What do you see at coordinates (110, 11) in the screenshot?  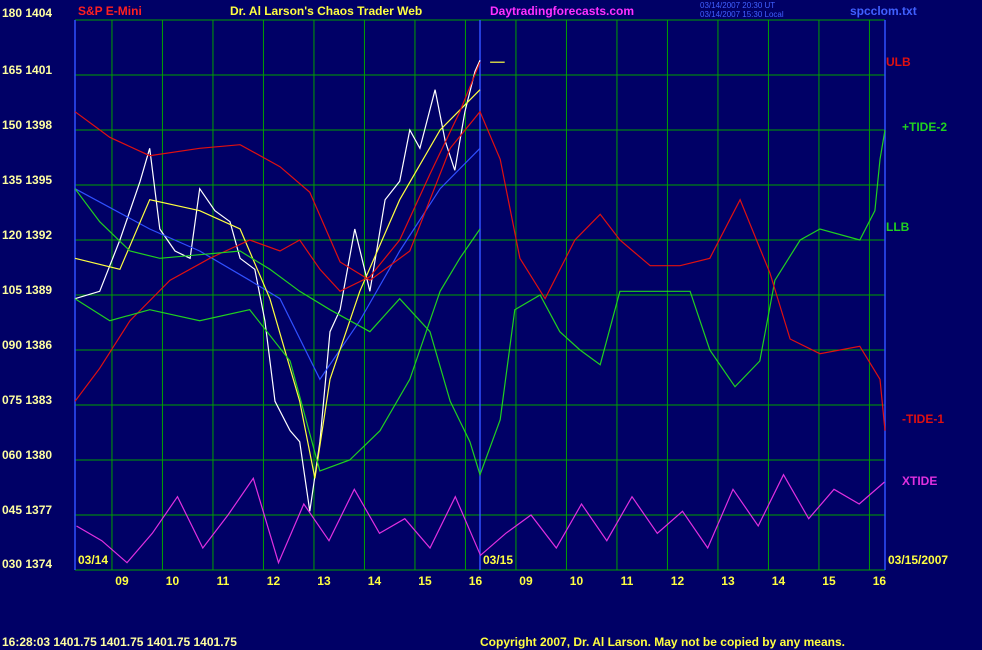 I see `symbol: S&P E-Mini` at bounding box center [110, 11].